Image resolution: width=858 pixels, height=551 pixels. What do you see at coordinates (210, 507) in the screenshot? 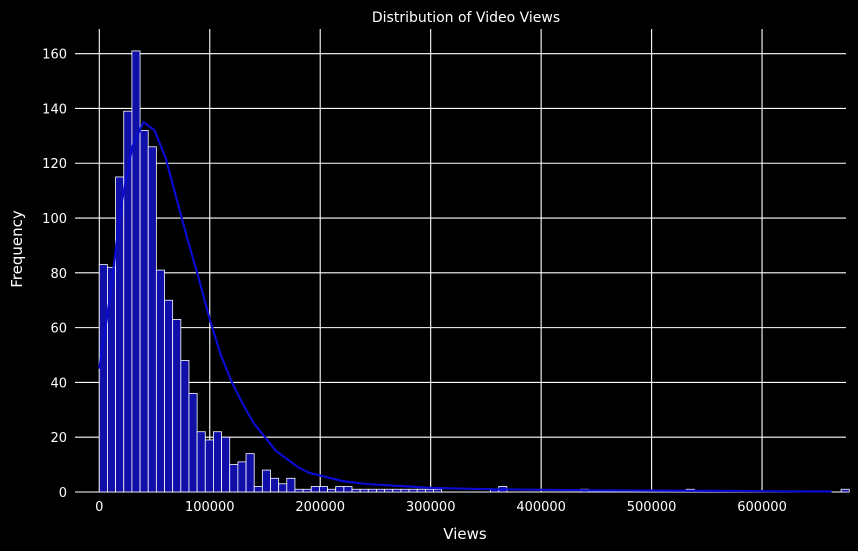
I see `x-tick-label: 100000` at bounding box center [210, 507].